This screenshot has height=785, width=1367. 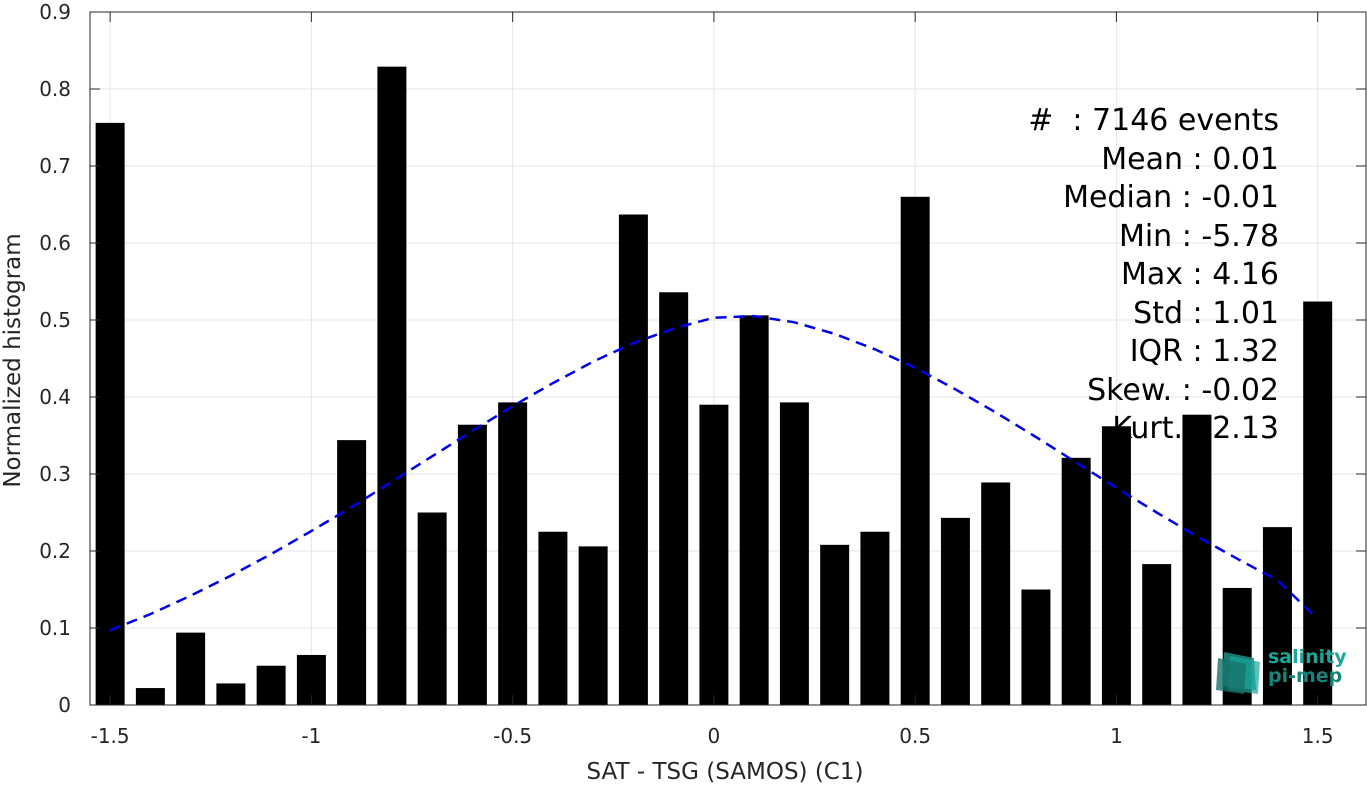 I want to click on x-tick-label: 1.5, so click(x=1318, y=736).